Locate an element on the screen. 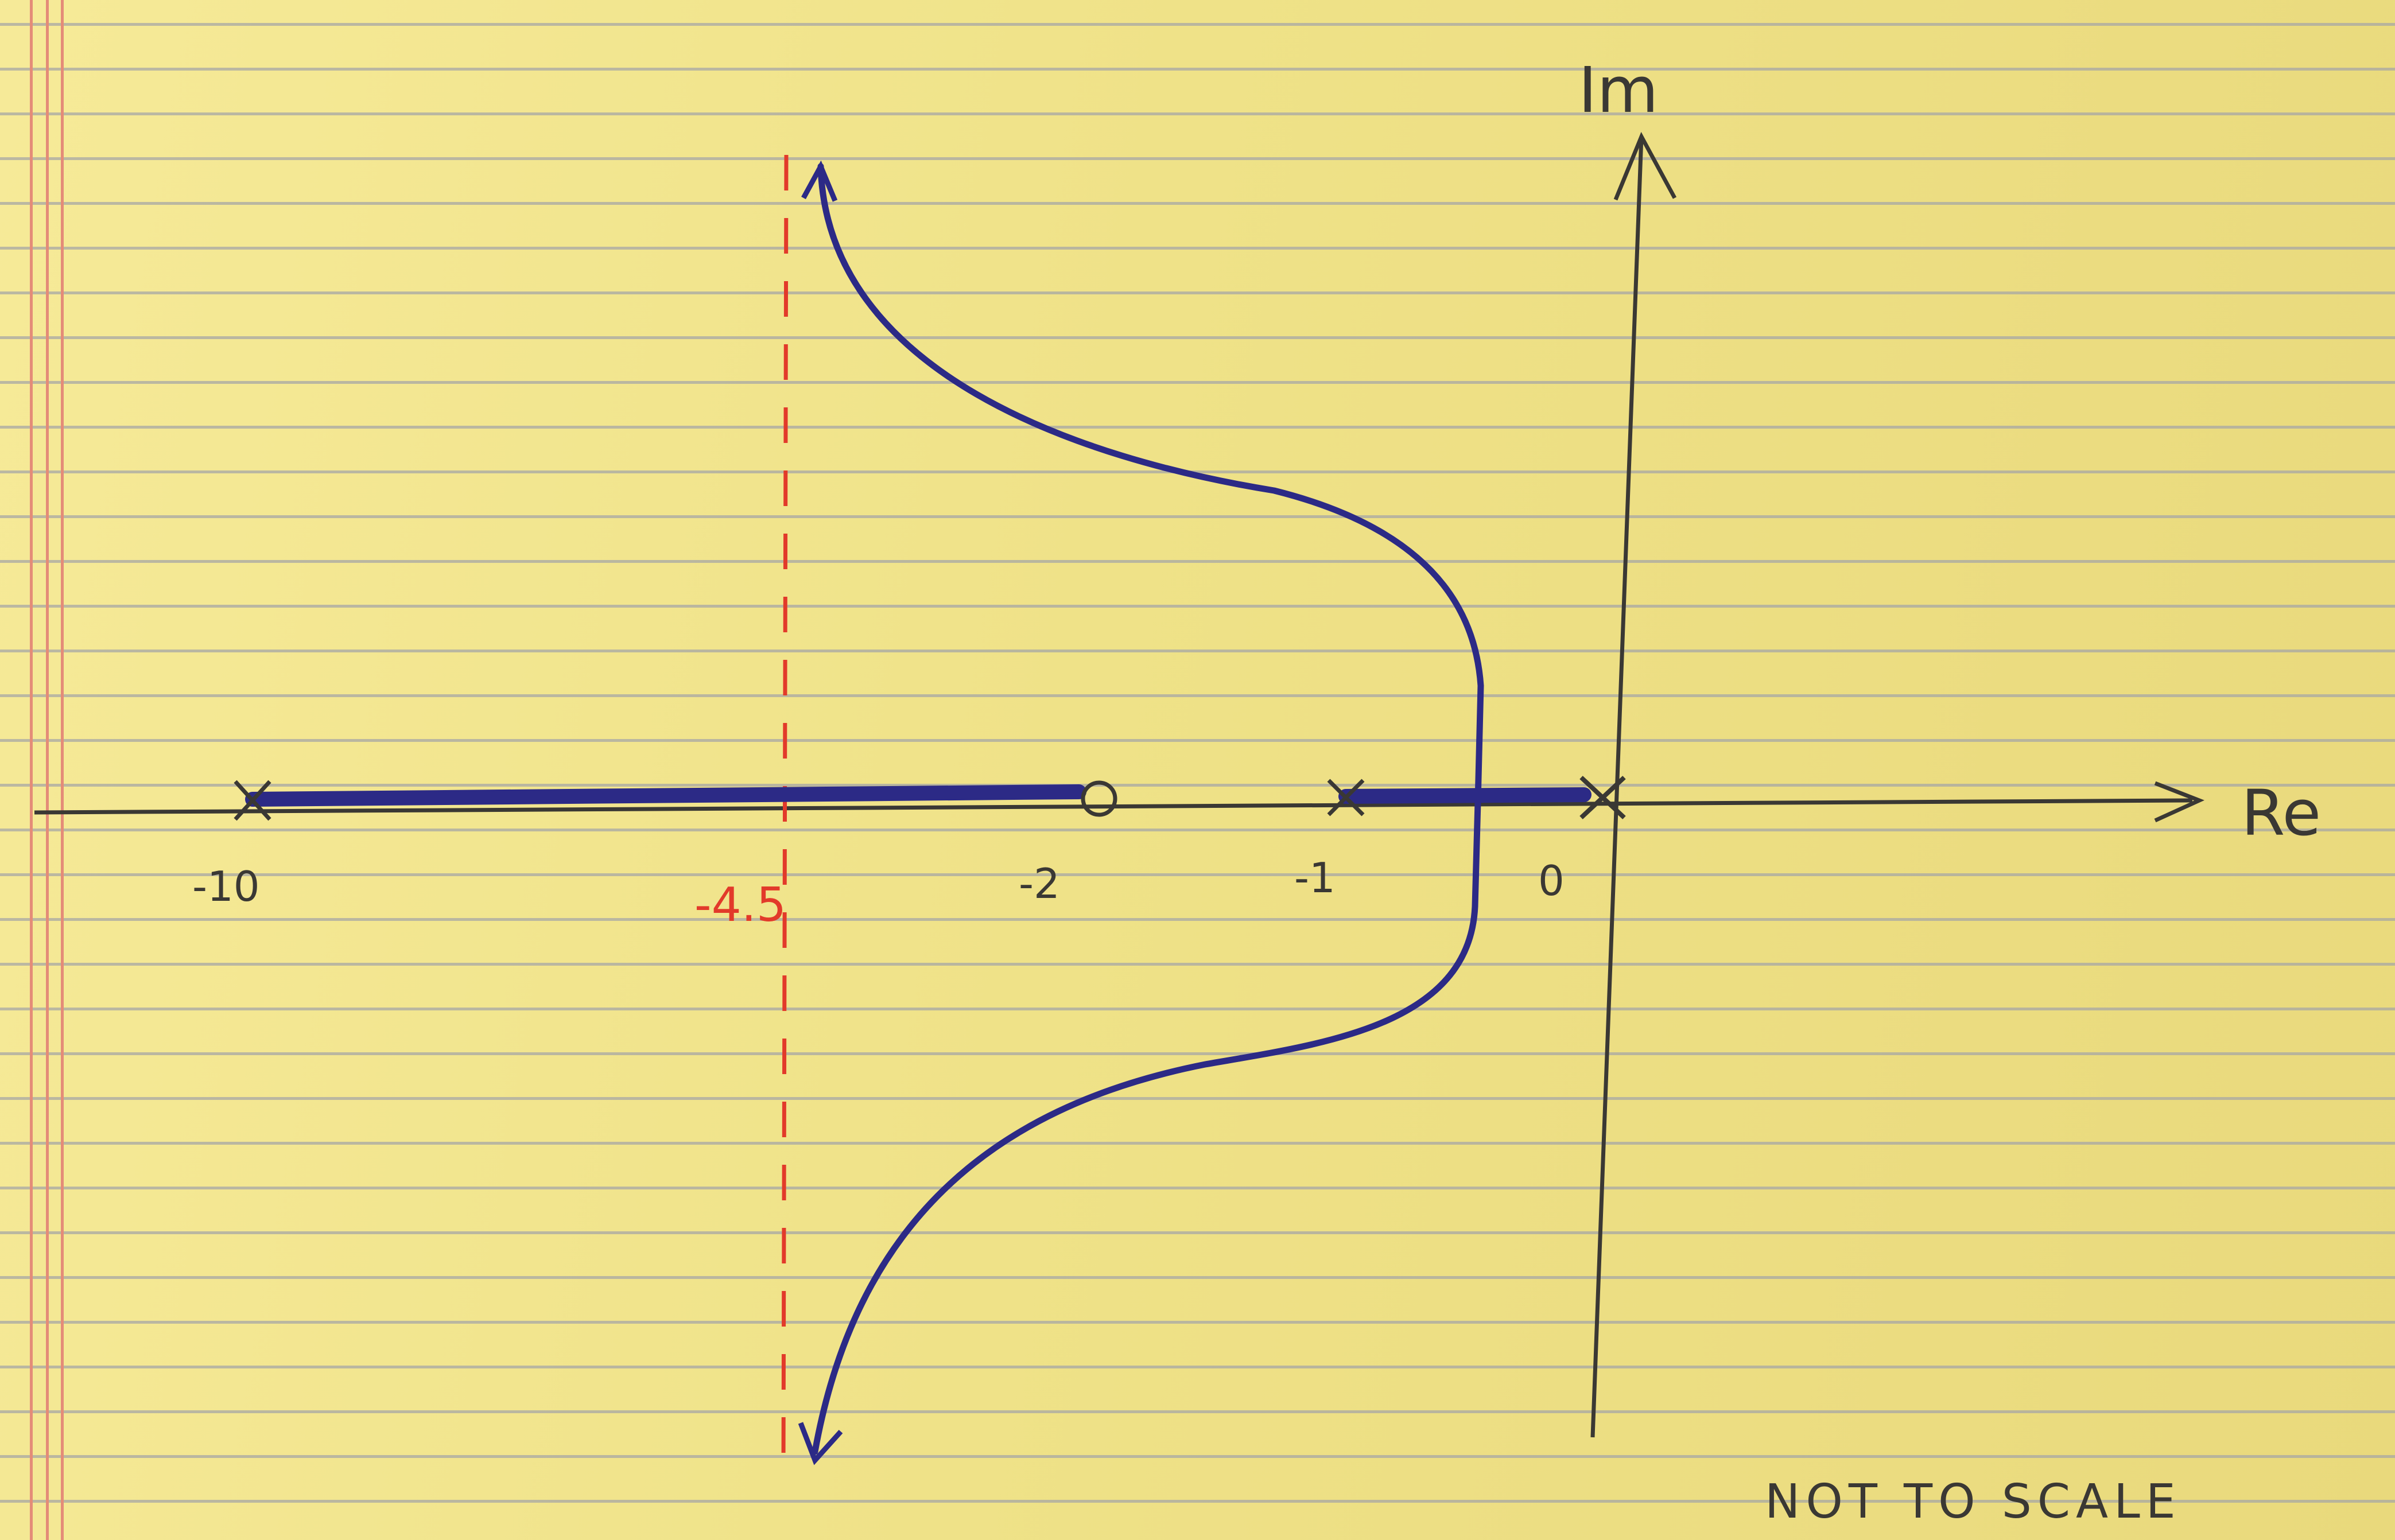 Image resolution: width=2395 pixels, height=1540 pixels. pole-mark-minus10 is located at coordinates (252, 800).